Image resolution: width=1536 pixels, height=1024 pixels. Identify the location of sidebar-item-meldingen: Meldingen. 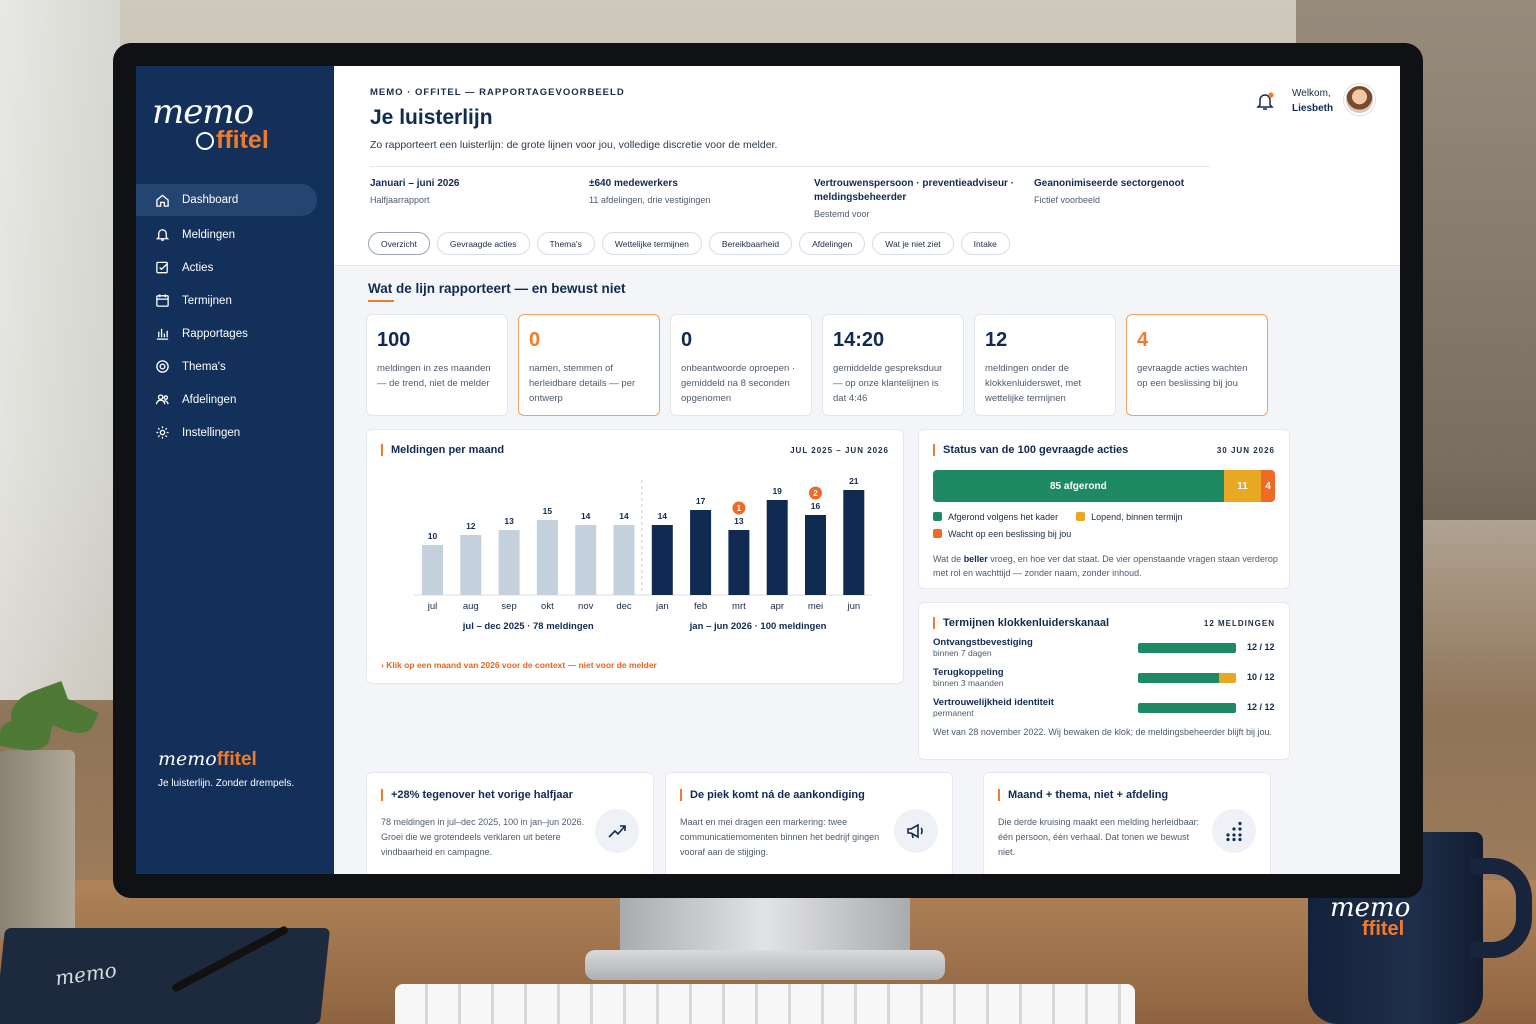
(235, 234).